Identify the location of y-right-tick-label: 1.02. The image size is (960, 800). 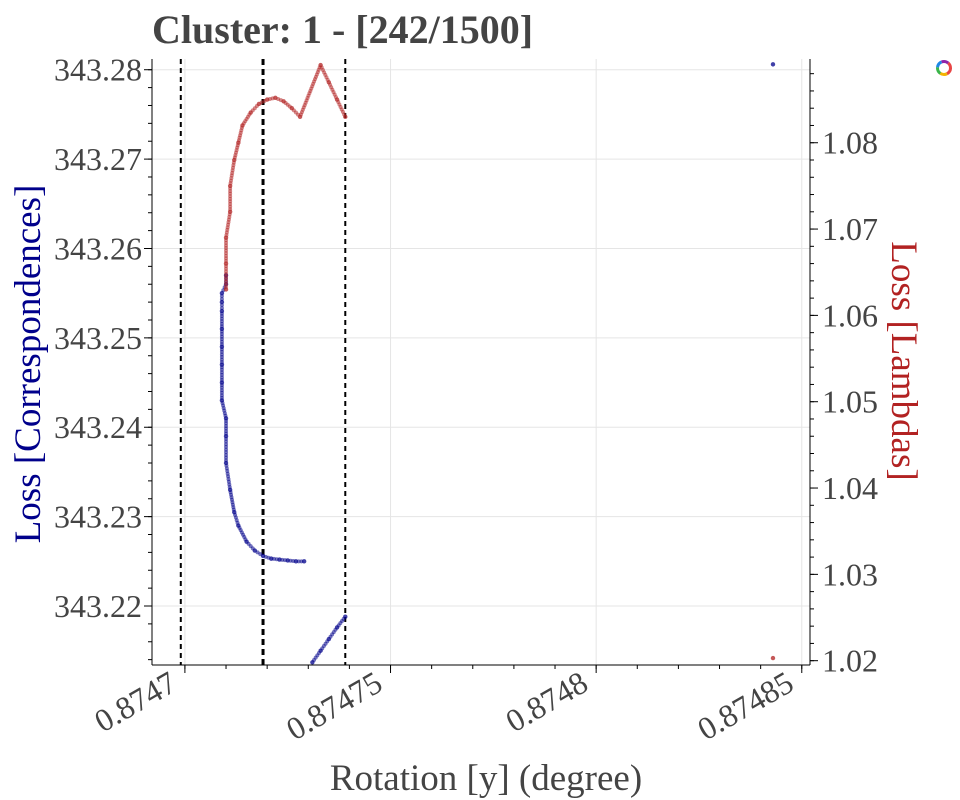
(850, 661).